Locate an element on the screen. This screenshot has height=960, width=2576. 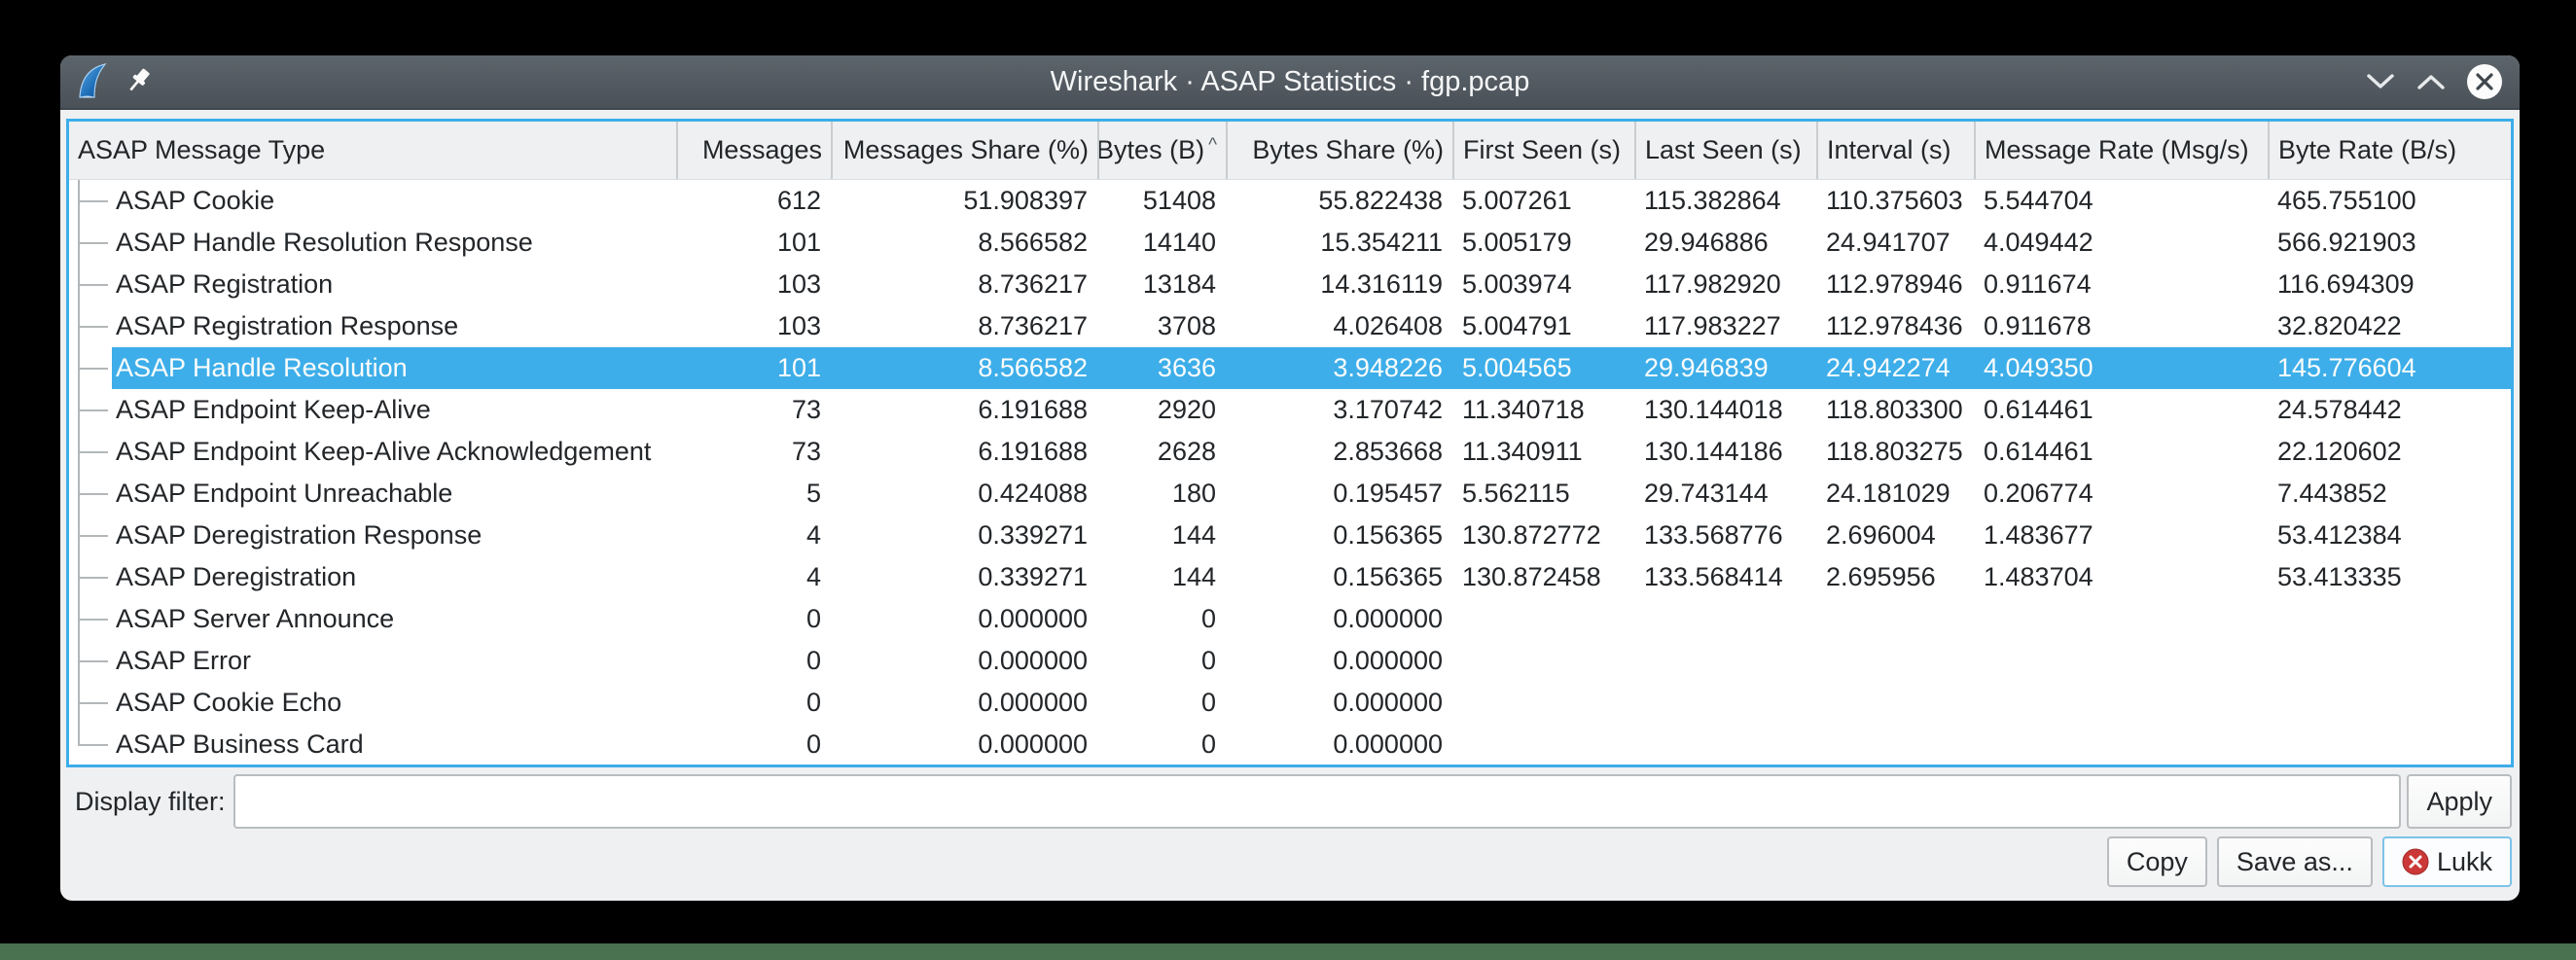
table-cell: 2.696004 is located at coordinates (1881, 535).